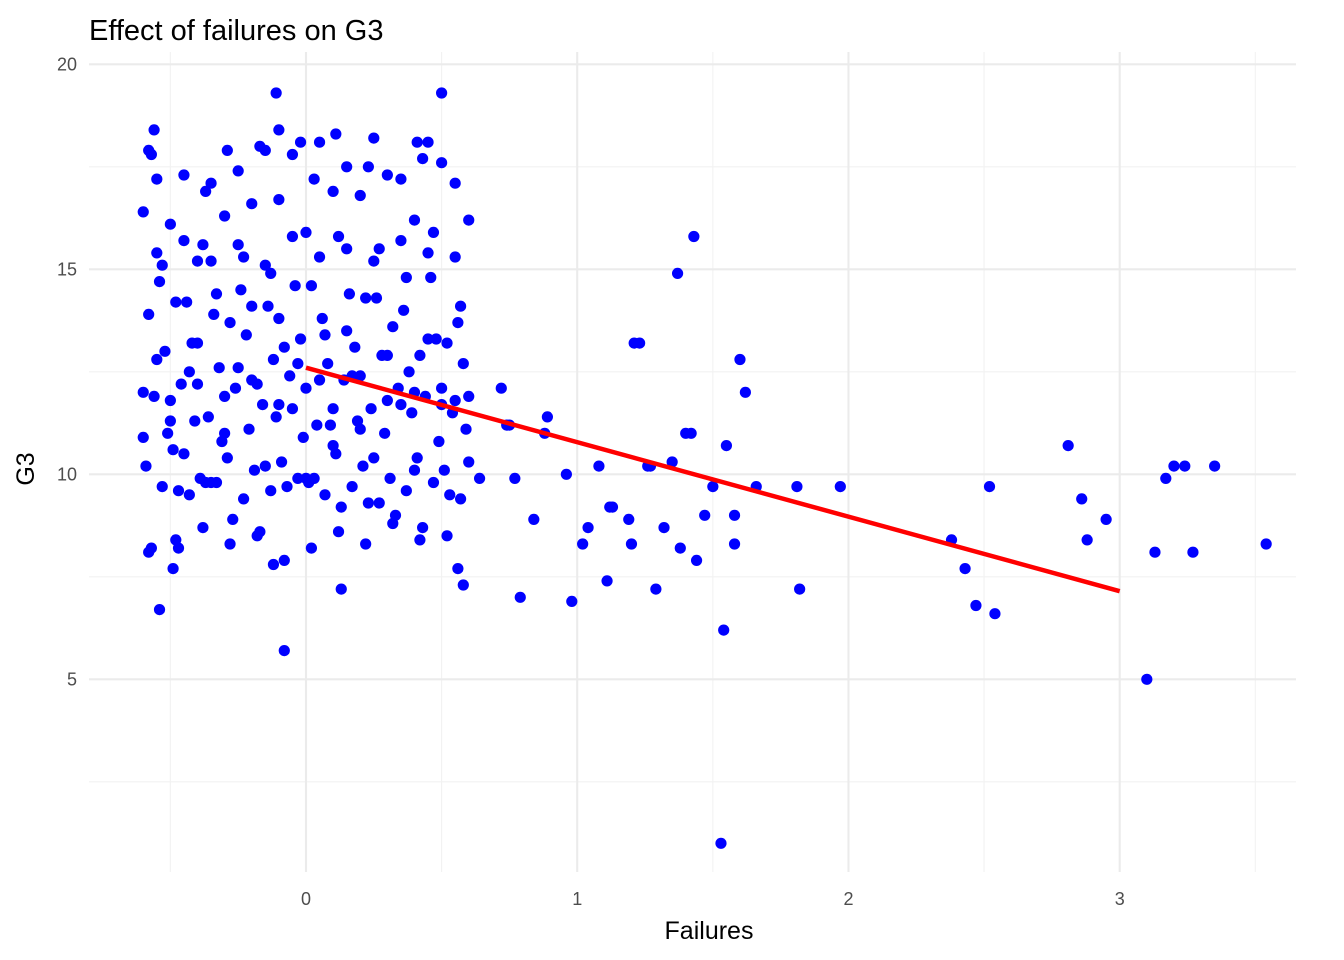 This screenshot has width=1344, height=960. What do you see at coordinates (713, 479) in the screenshot?
I see `regression-line` at bounding box center [713, 479].